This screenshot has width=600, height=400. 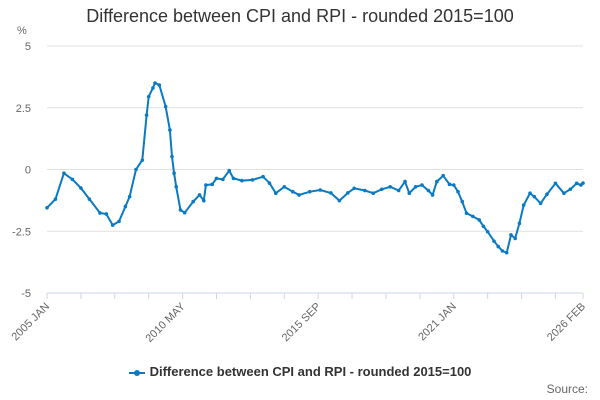 What do you see at coordinates (26, 294) in the screenshot?
I see `y-tick-label: -5` at bounding box center [26, 294].